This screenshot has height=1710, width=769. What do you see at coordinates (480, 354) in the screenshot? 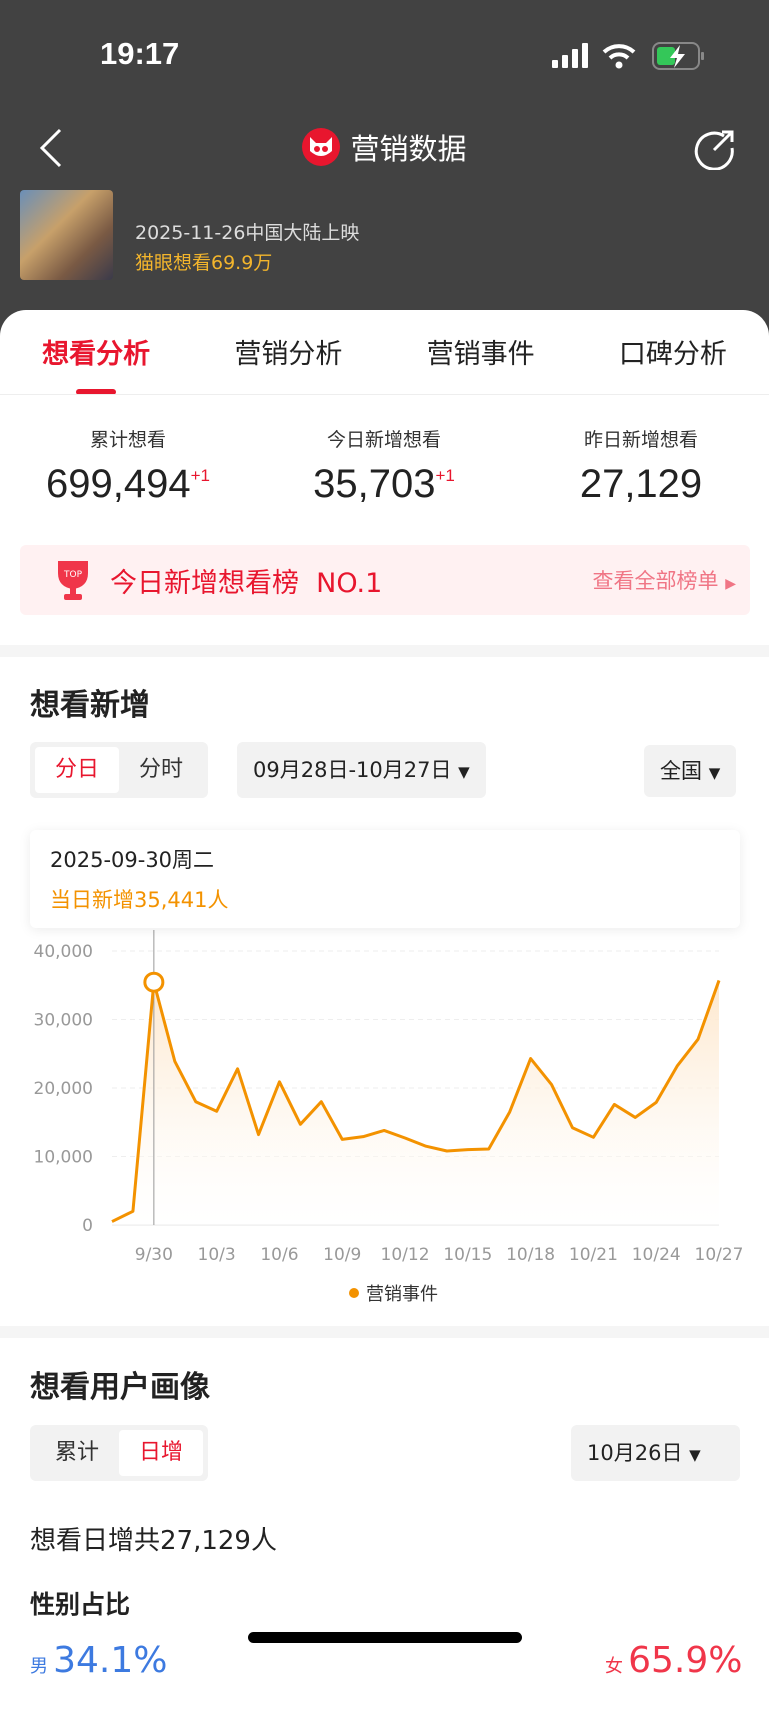
I see `tab-marketing-events: 营销事件` at bounding box center [480, 354].